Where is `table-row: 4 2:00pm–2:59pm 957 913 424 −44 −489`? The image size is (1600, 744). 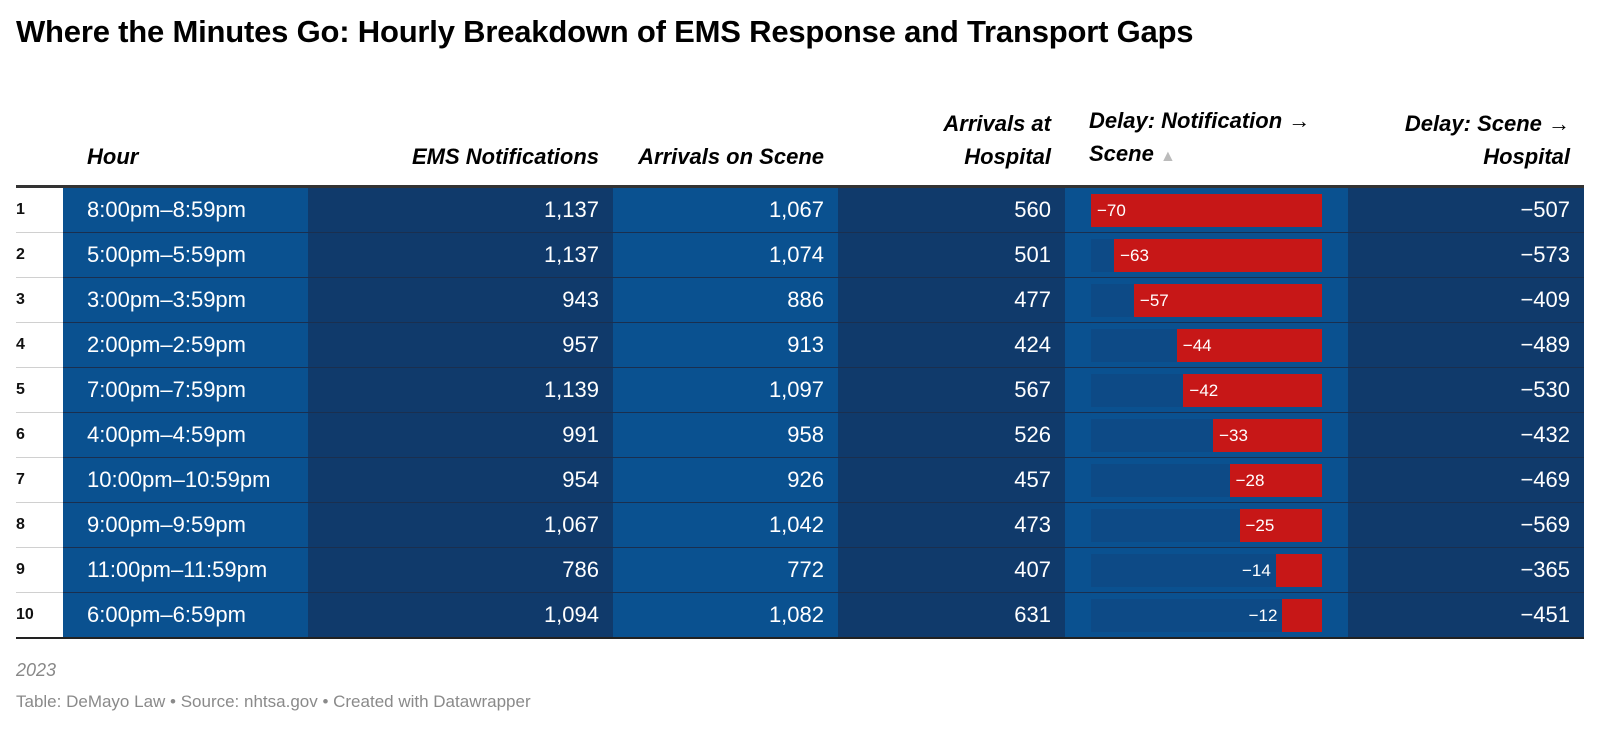 table-row: 4 2:00pm–2:59pm 957 913 424 −44 −489 is located at coordinates (800, 345).